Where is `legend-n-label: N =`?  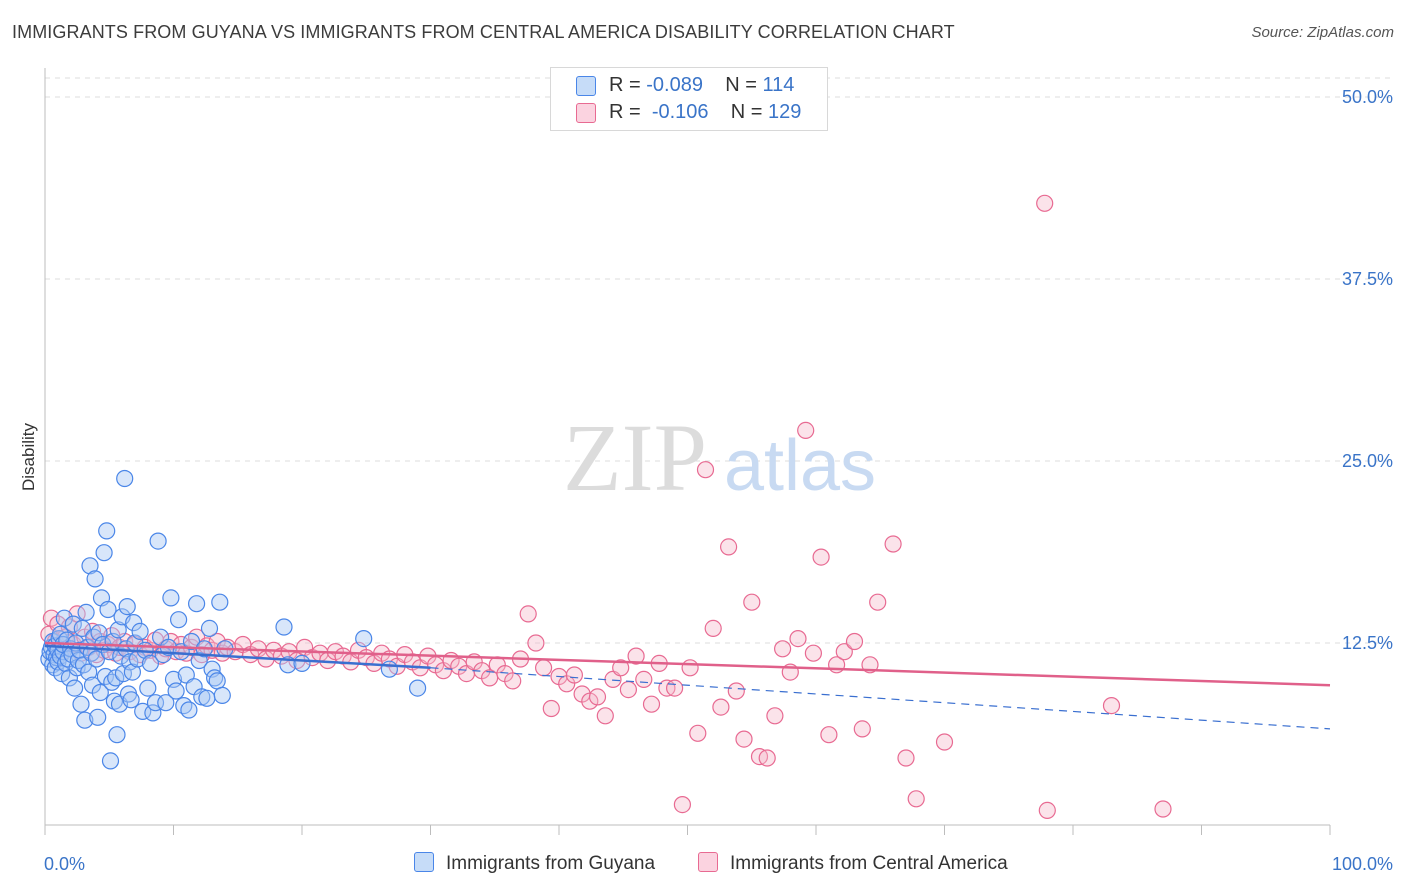
legend-n-label: N = is located at coordinates (741, 85).